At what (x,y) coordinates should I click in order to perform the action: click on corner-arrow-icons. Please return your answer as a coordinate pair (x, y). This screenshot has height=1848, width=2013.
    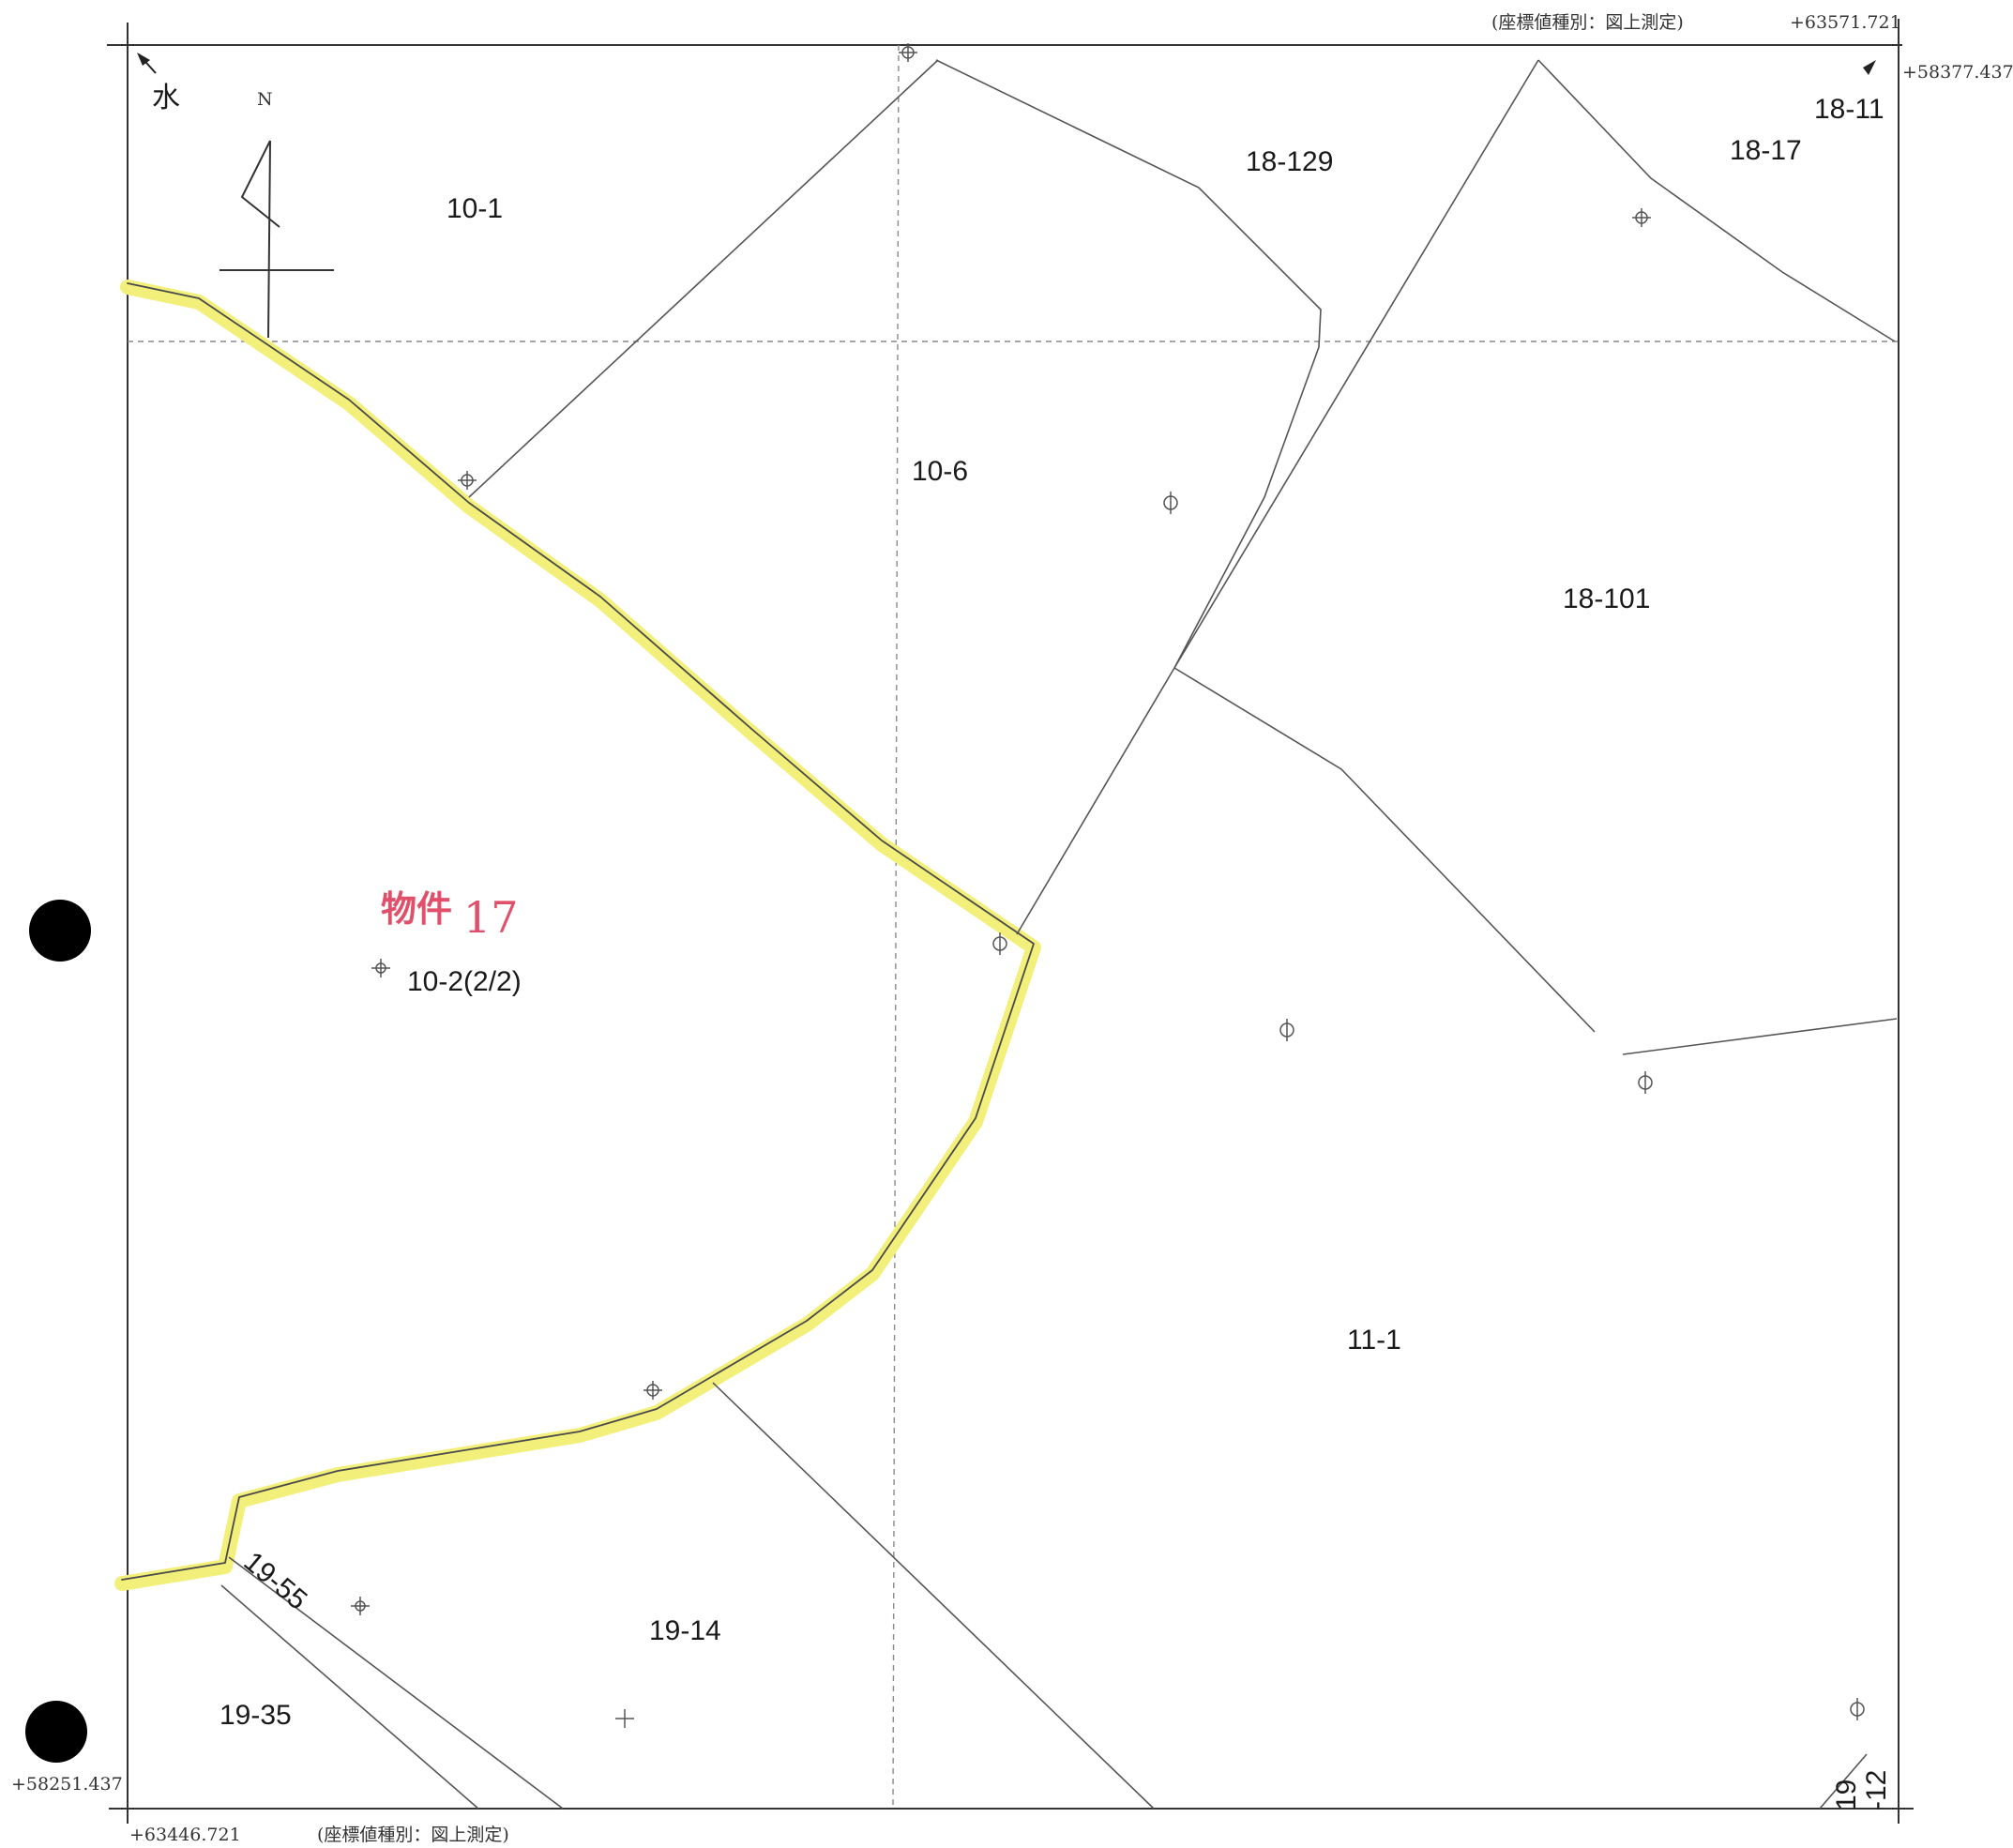
    Looking at the image, I should click on (1006, 64).